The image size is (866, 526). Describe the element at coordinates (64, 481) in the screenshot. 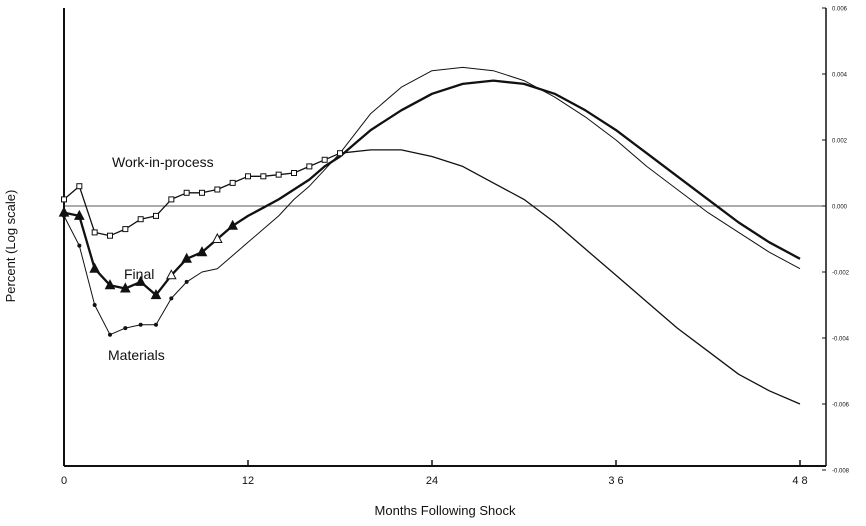

I see `x-tick-label: 0` at that location.